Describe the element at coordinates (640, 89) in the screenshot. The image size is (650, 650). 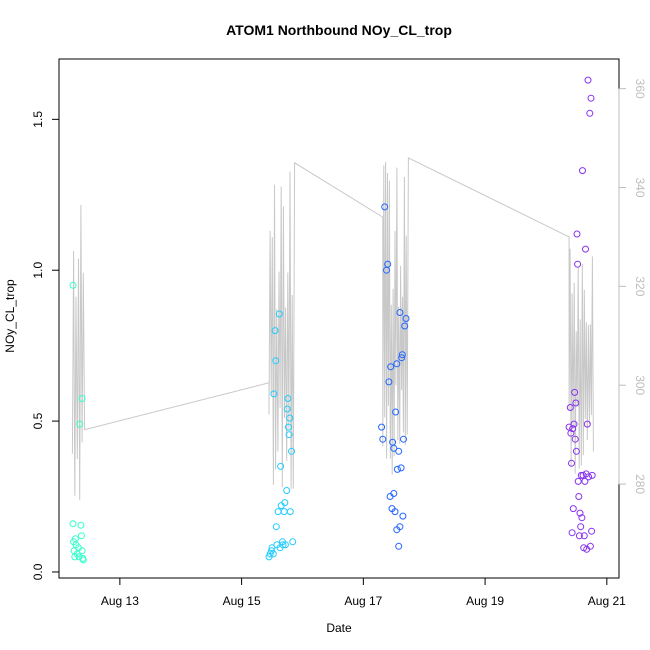
I see `y2-tick-label: 360` at that location.